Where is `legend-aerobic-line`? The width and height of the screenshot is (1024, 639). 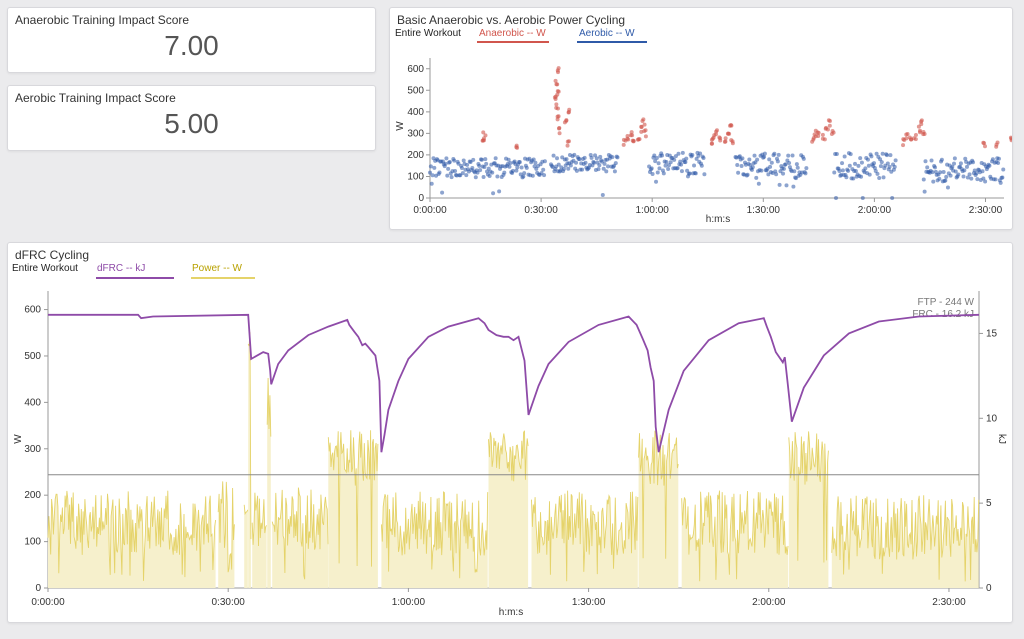 legend-aerobic-line is located at coordinates (612, 42).